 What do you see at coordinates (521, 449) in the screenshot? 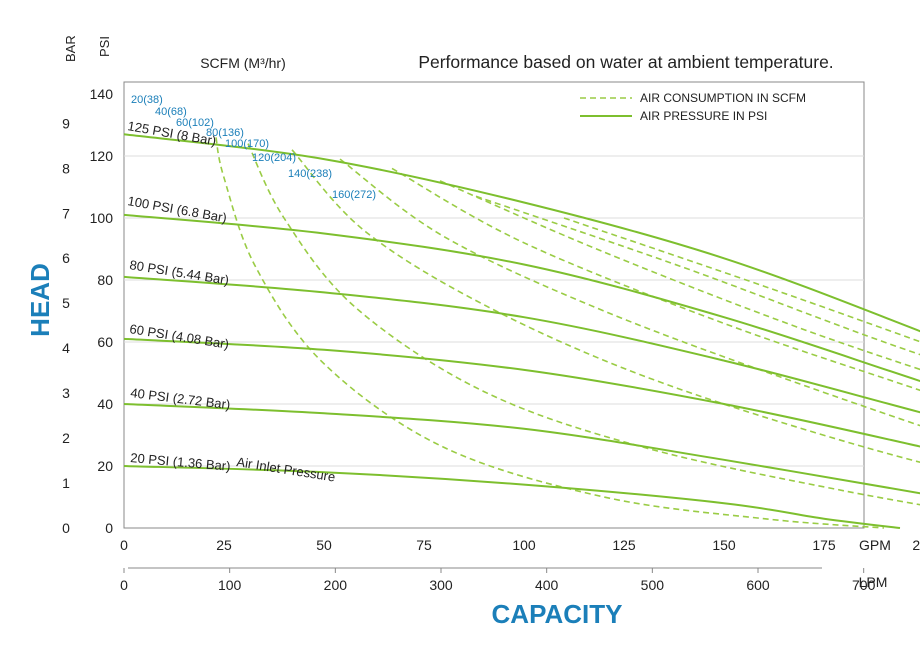
I see `pressure-curve-40 PSI (2.72 Bar)` at bounding box center [521, 449].